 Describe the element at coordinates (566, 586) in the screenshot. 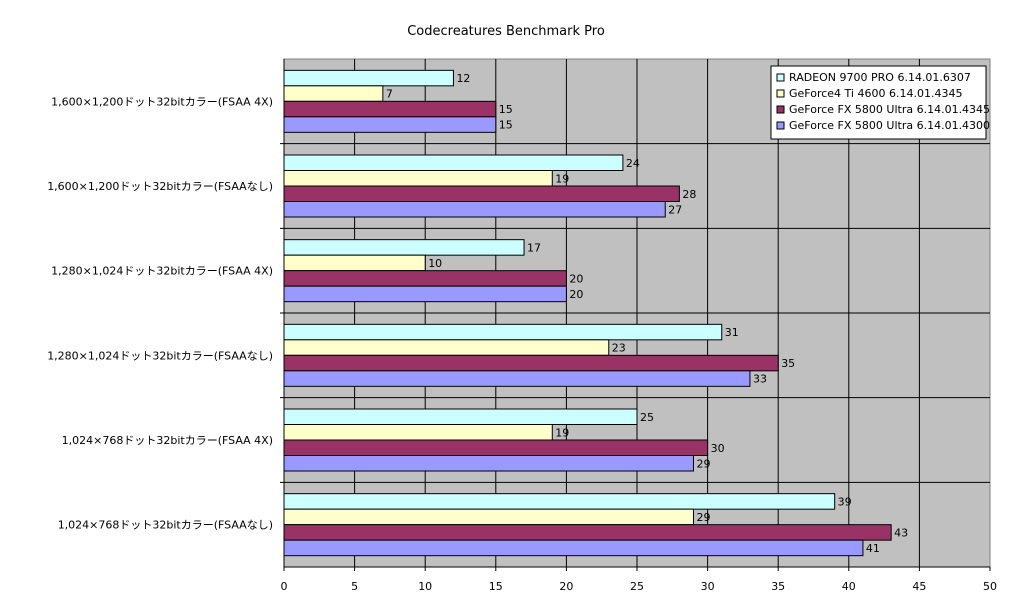

I see `x-tick-label: 20` at that location.